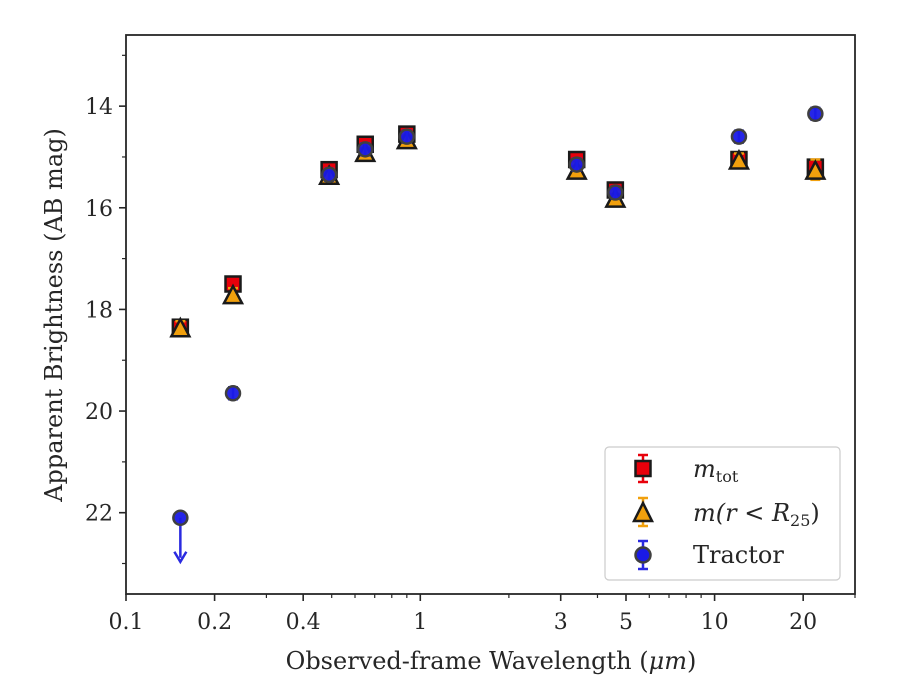 Image resolution: width=900 pixels, height=700 pixels. What do you see at coordinates (668, 661) in the screenshot?
I see `x-axis-title-unit: μm` at bounding box center [668, 661].